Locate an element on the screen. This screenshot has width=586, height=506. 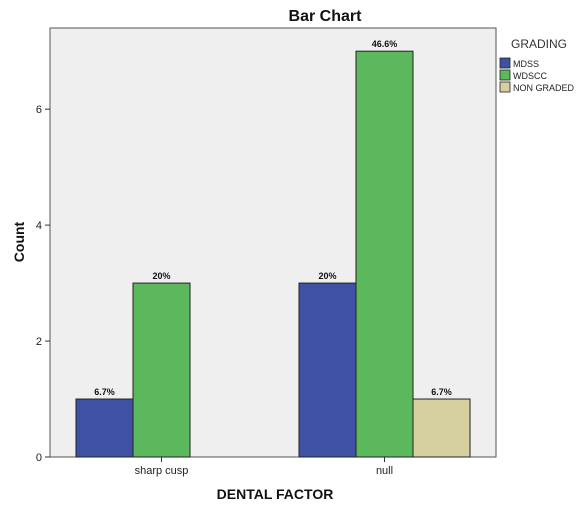
x-axis-title: DENTAL FACTOR is located at coordinates (275, 494).